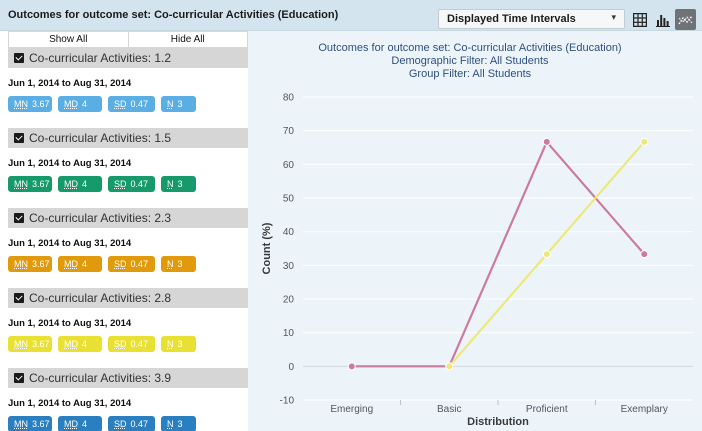 This screenshot has height=431, width=702. Describe the element at coordinates (289, 199) in the screenshot. I see `y-tick-label: 50` at that location.